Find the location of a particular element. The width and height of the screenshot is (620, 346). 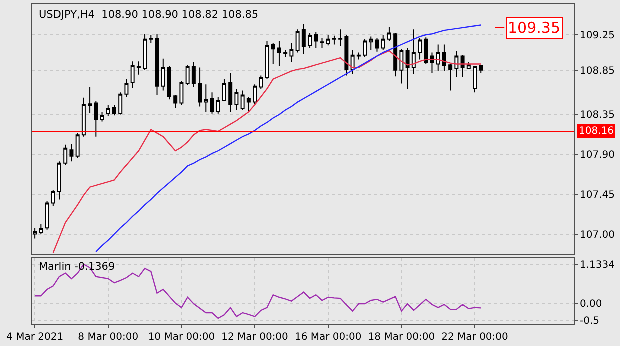

line-series is located at coordinates (258, 292).